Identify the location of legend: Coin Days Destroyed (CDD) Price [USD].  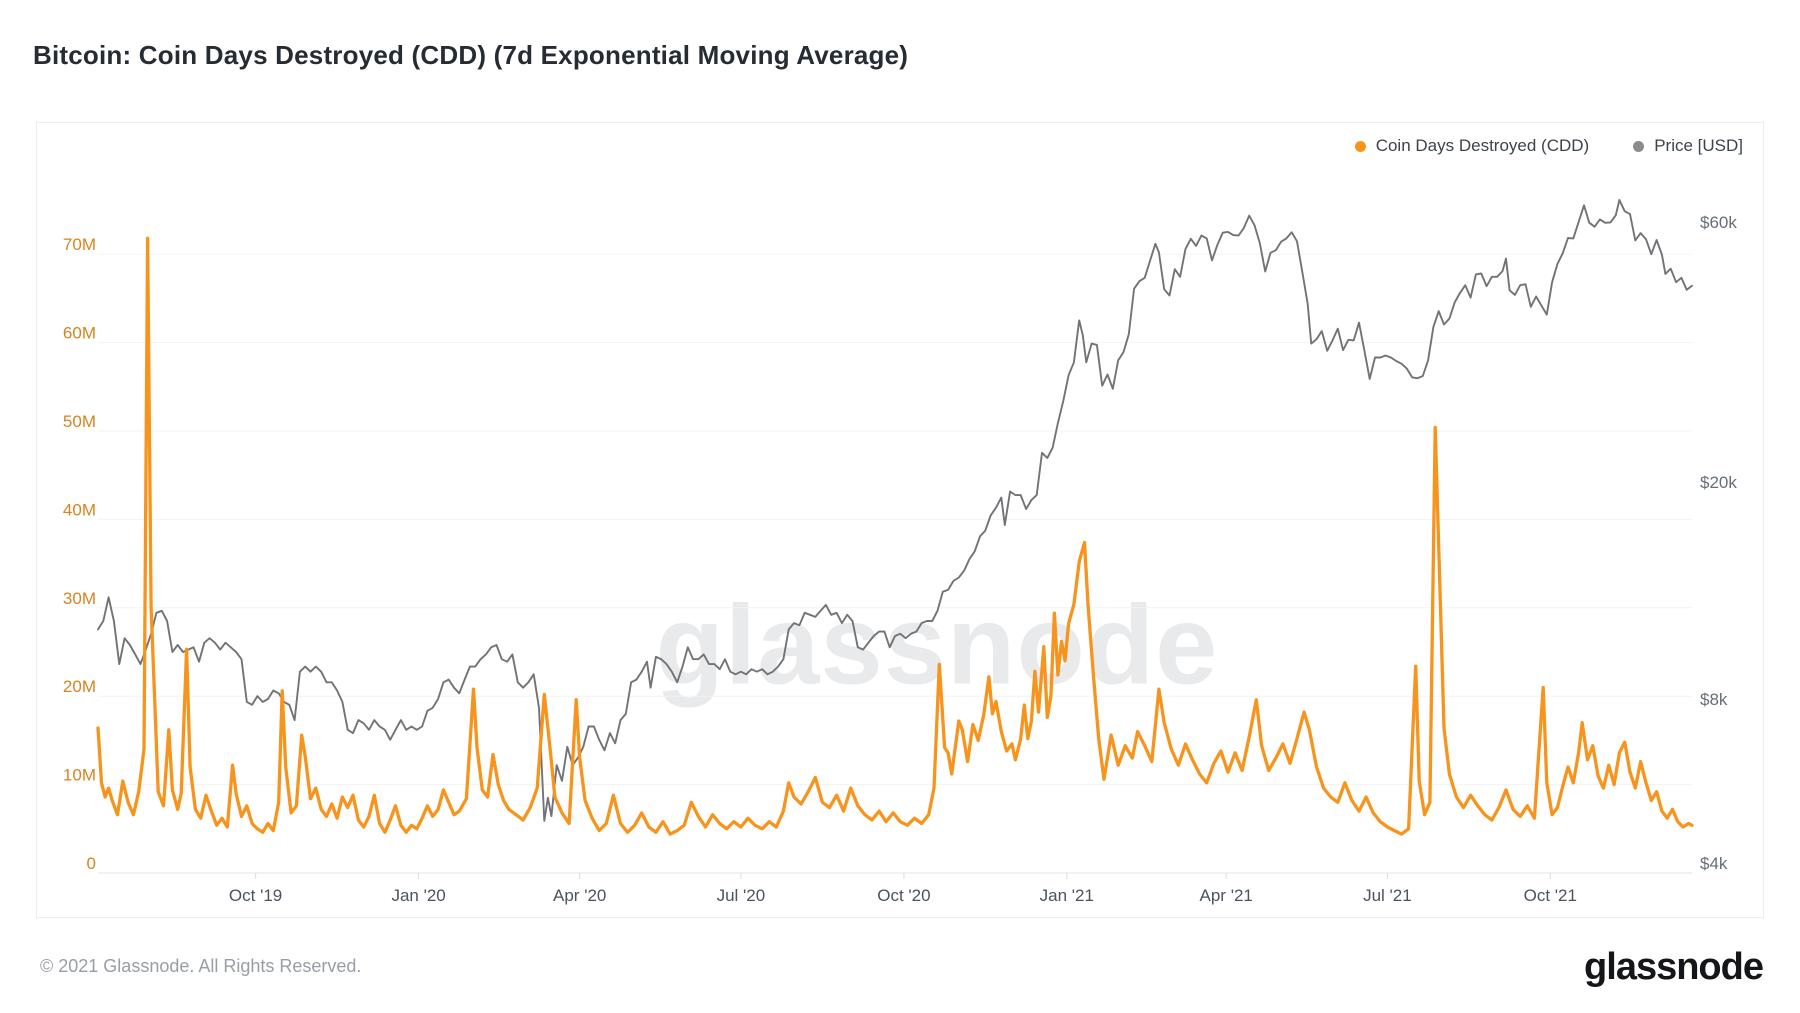
(1548, 146).